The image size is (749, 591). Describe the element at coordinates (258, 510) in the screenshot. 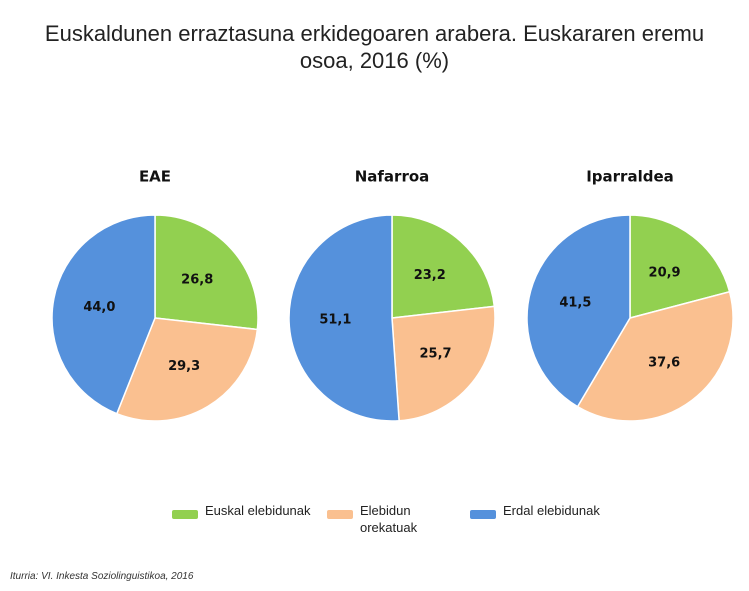

I see `legend-label: Euskal elebidunak` at that location.